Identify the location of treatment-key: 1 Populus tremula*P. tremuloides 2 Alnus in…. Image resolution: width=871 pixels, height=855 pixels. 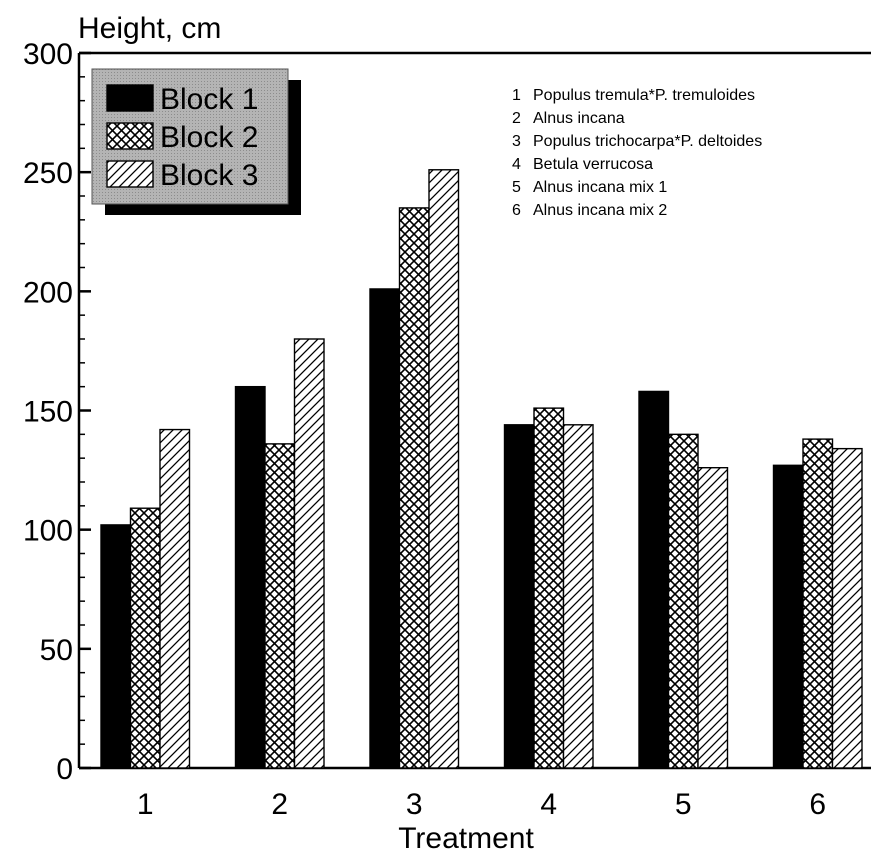
(637, 153).